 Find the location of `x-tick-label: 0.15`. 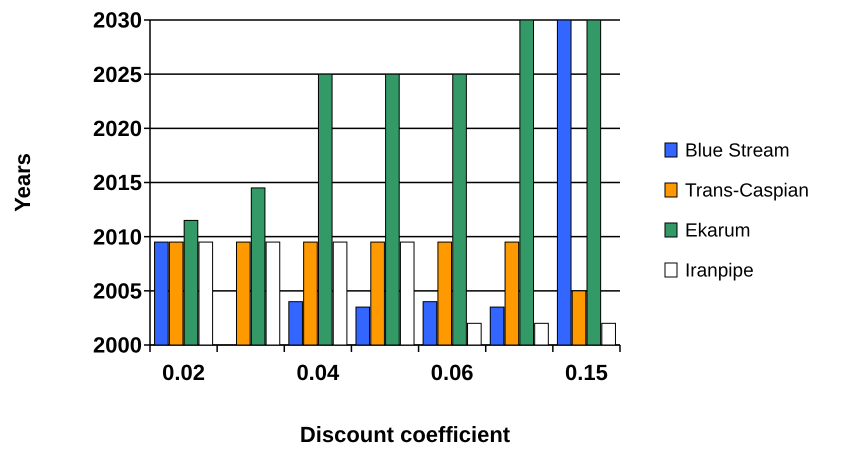

x-tick-label: 0.15 is located at coordinates (586, 372).